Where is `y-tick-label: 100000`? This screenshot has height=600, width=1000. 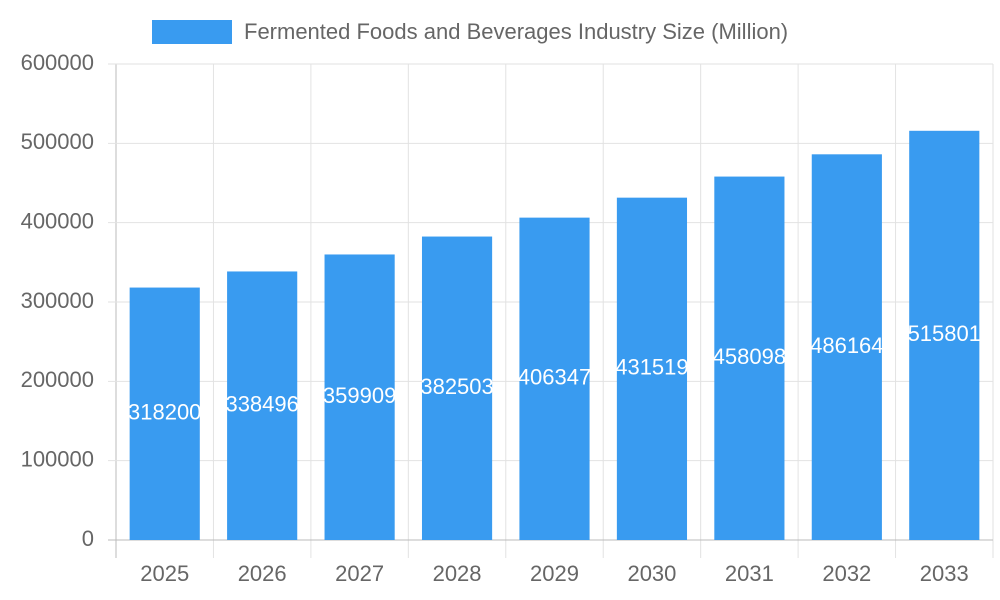 y-tick-label: 100000 is located at coordinates (57, 458).